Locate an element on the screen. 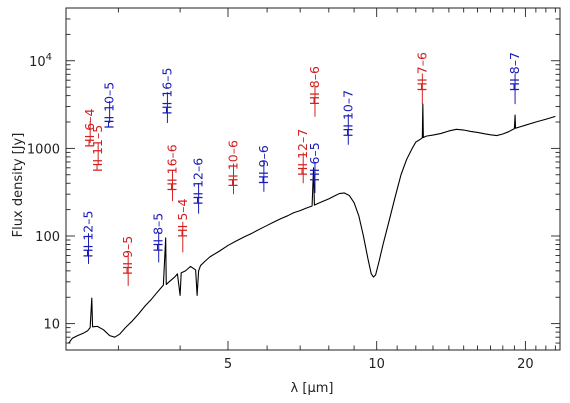 This screenshot has height=403, width=570. y-tick-label: 10 is located at coordinates (51, 325).